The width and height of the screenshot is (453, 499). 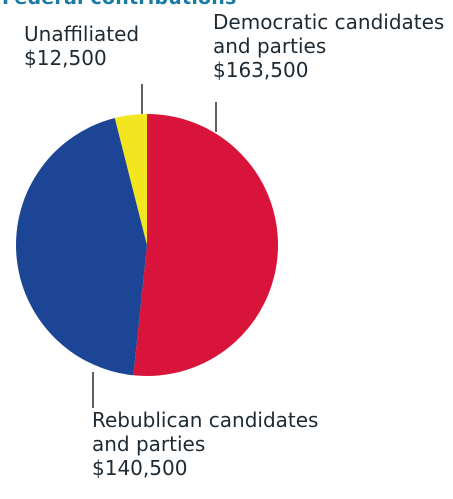 What do you see at coordinates (261, 70) in the screenshot?
I see `democratic-label-value: $163,500` at bounding box center [261, 70].